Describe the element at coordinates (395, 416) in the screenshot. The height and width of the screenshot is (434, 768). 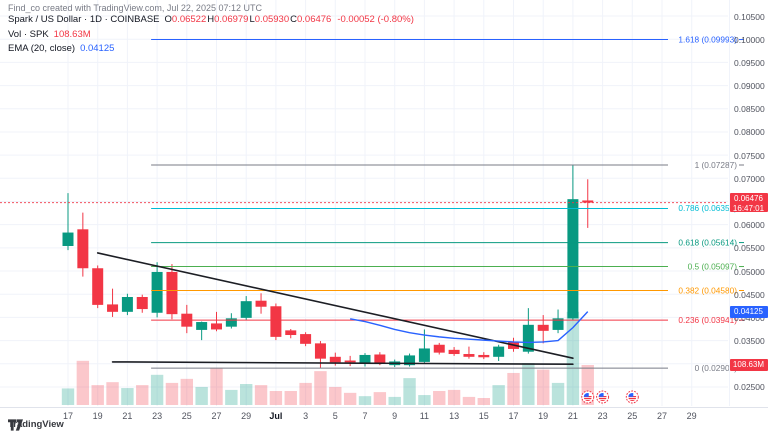
I see `time-label: 9` at that location.